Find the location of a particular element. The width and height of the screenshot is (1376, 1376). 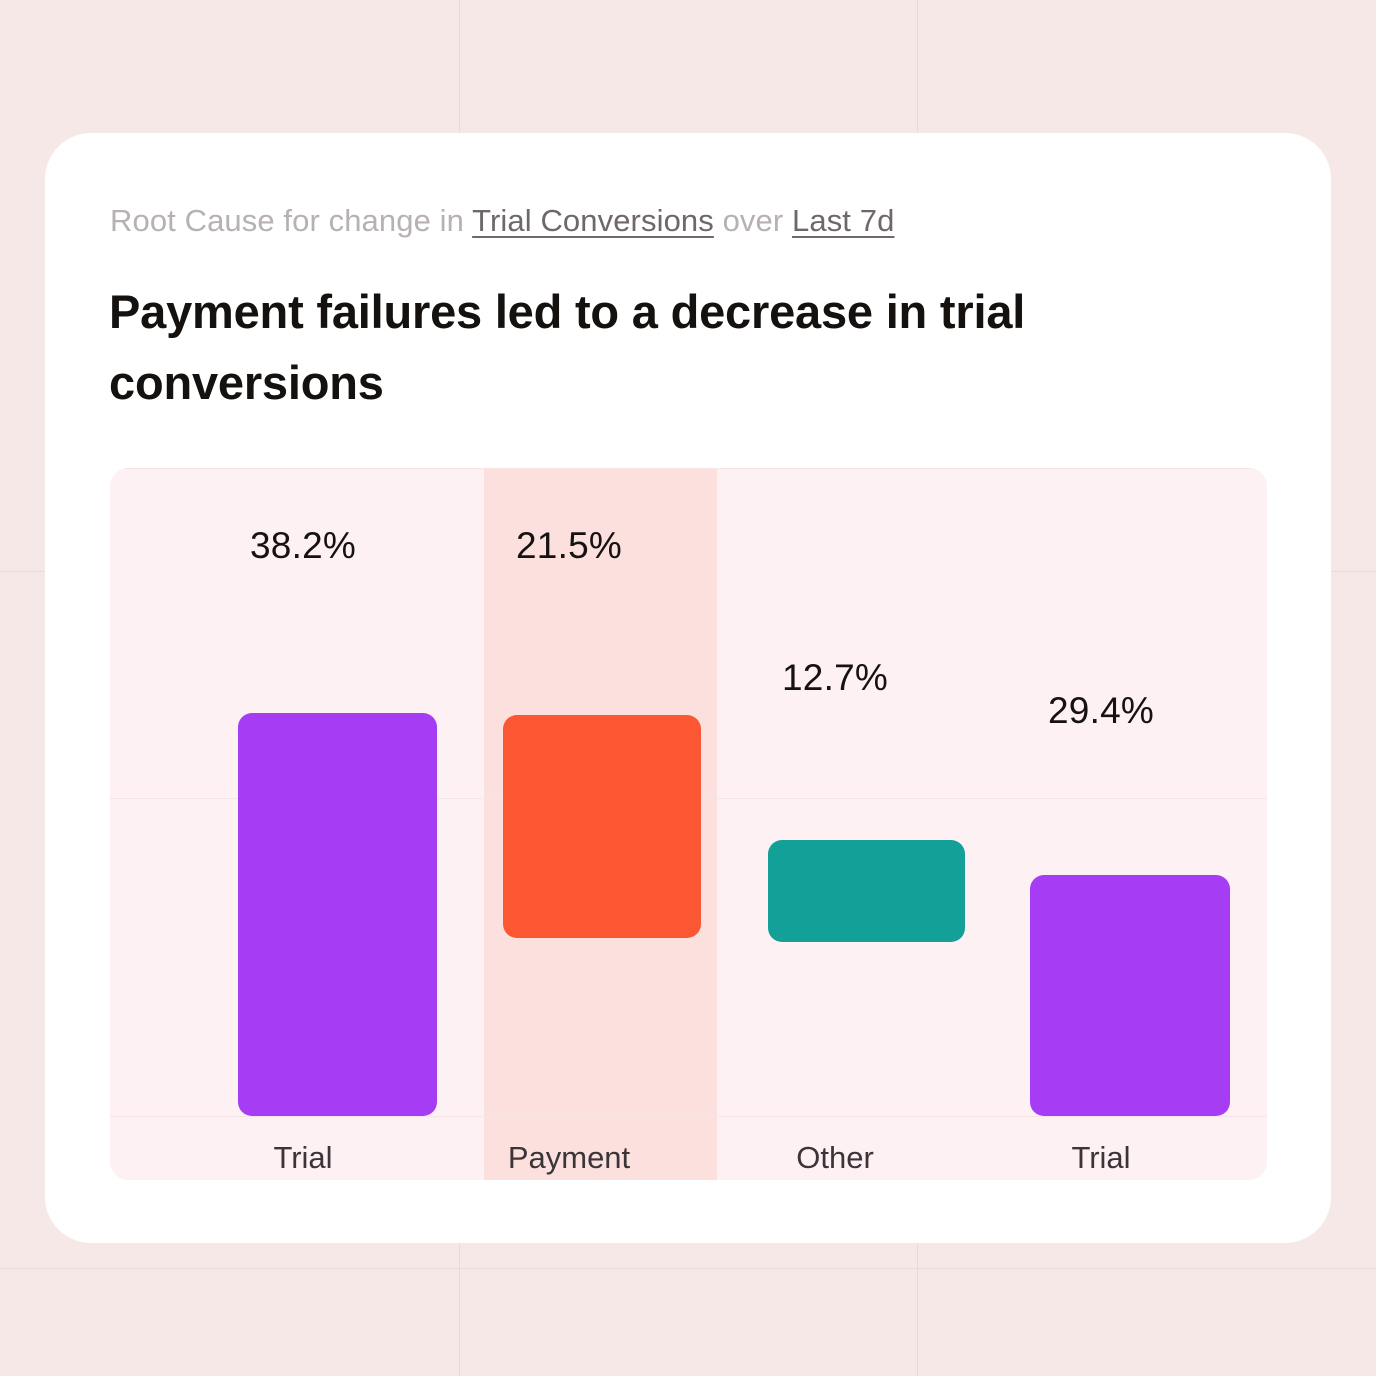

chart-column: 38.2% Trial Conversions Last Month is located at coordinates (303, 824).